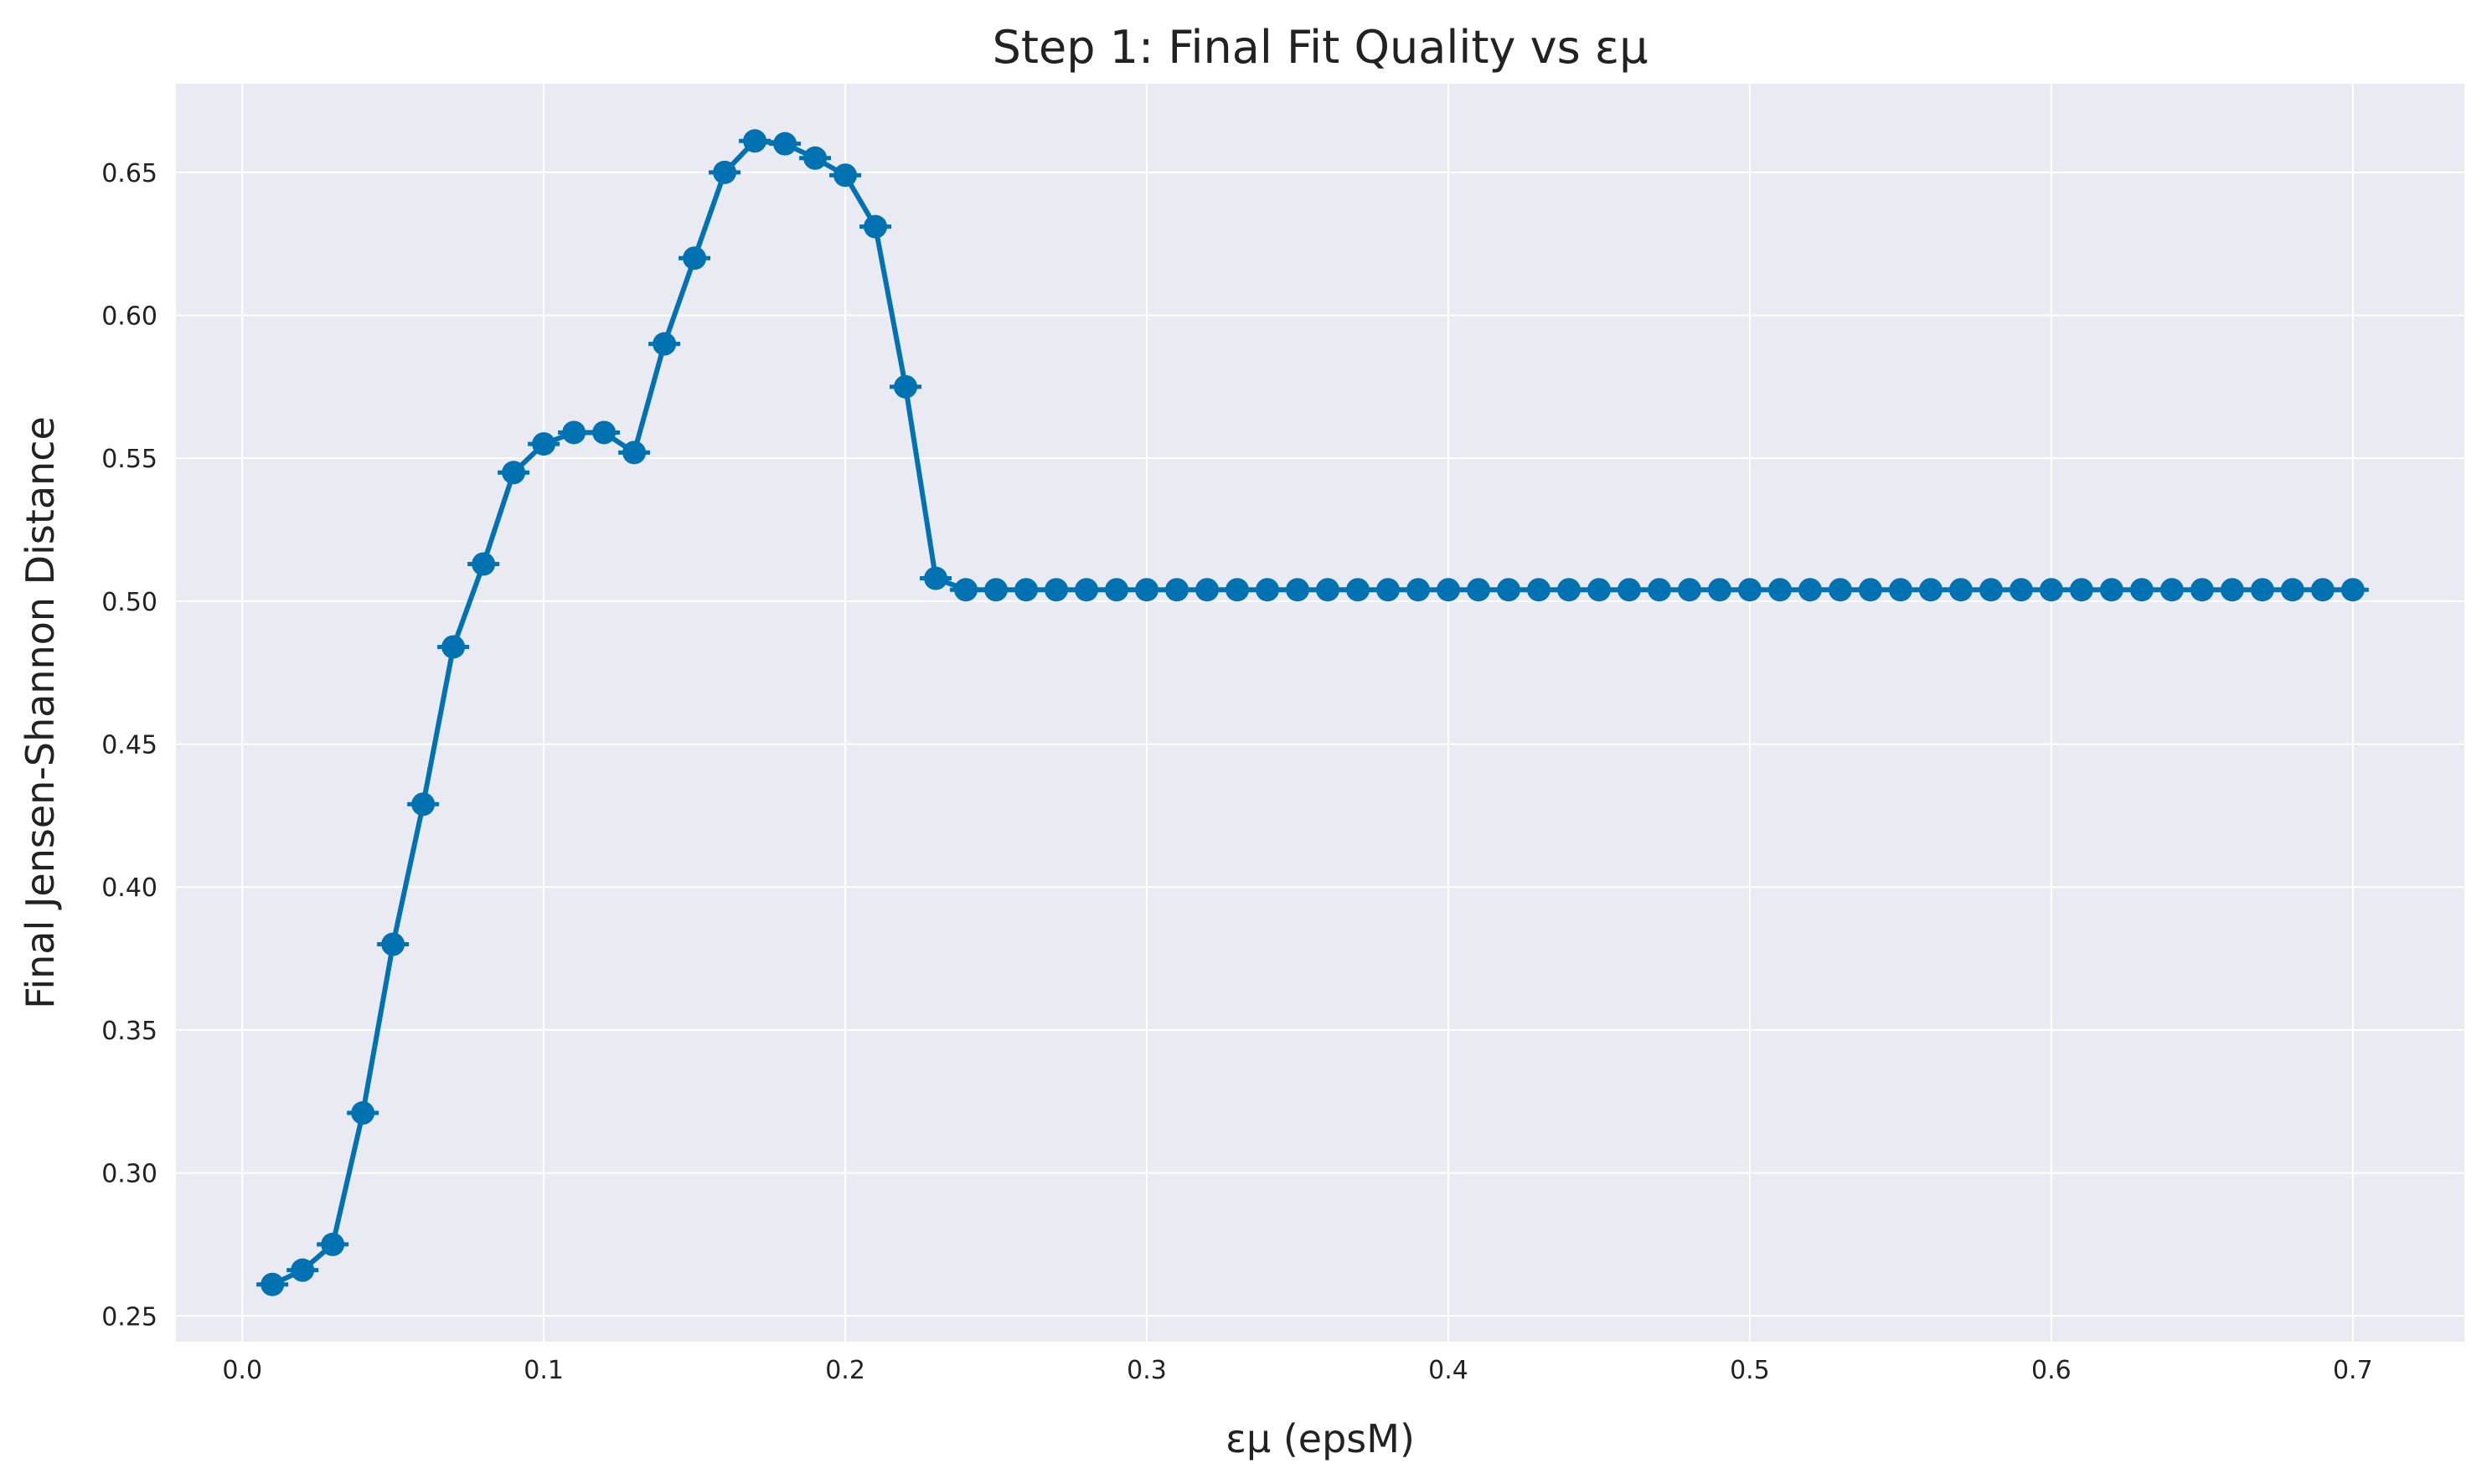  What do you see at coordinates (129, 602) in the screenshot?
I see `y-tick-label: 0.50` at bounding box center [129, 602].